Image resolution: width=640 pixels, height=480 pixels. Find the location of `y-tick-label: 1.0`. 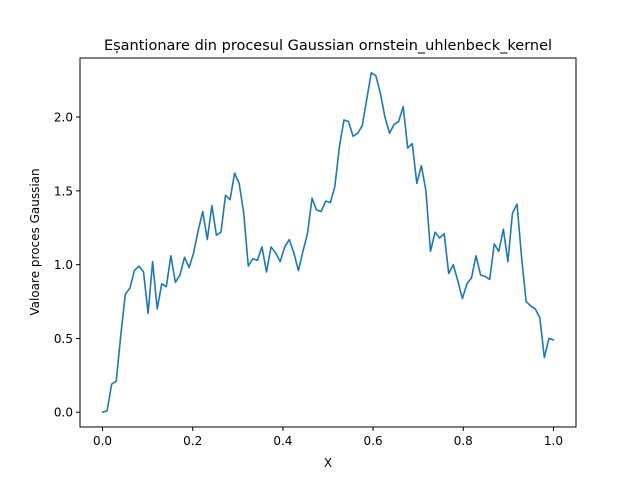

y-tick-label: 1.0 is located at coordinates (63, 265).